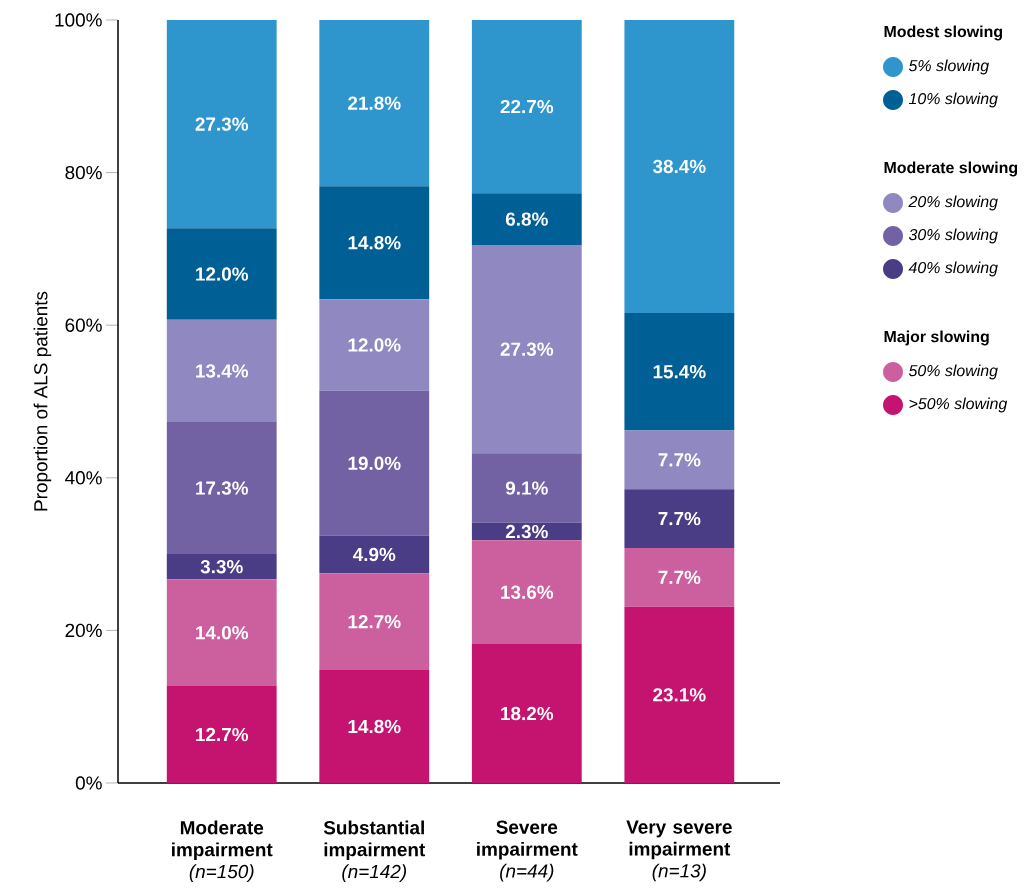 The height and width of the screenshot is (895, 1034). I want to click on y-tick-label: 100%, so click(78, 20).